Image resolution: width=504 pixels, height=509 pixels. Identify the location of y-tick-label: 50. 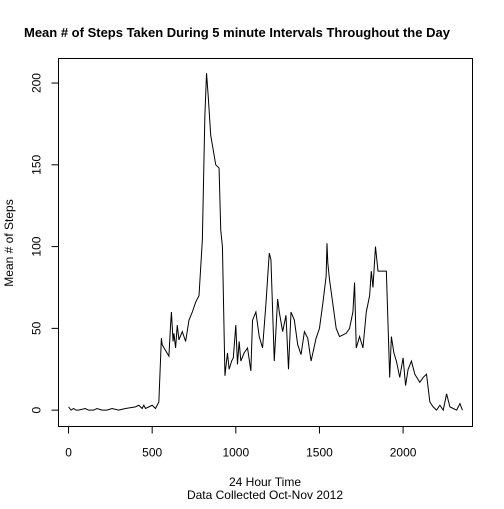
(37, 328).